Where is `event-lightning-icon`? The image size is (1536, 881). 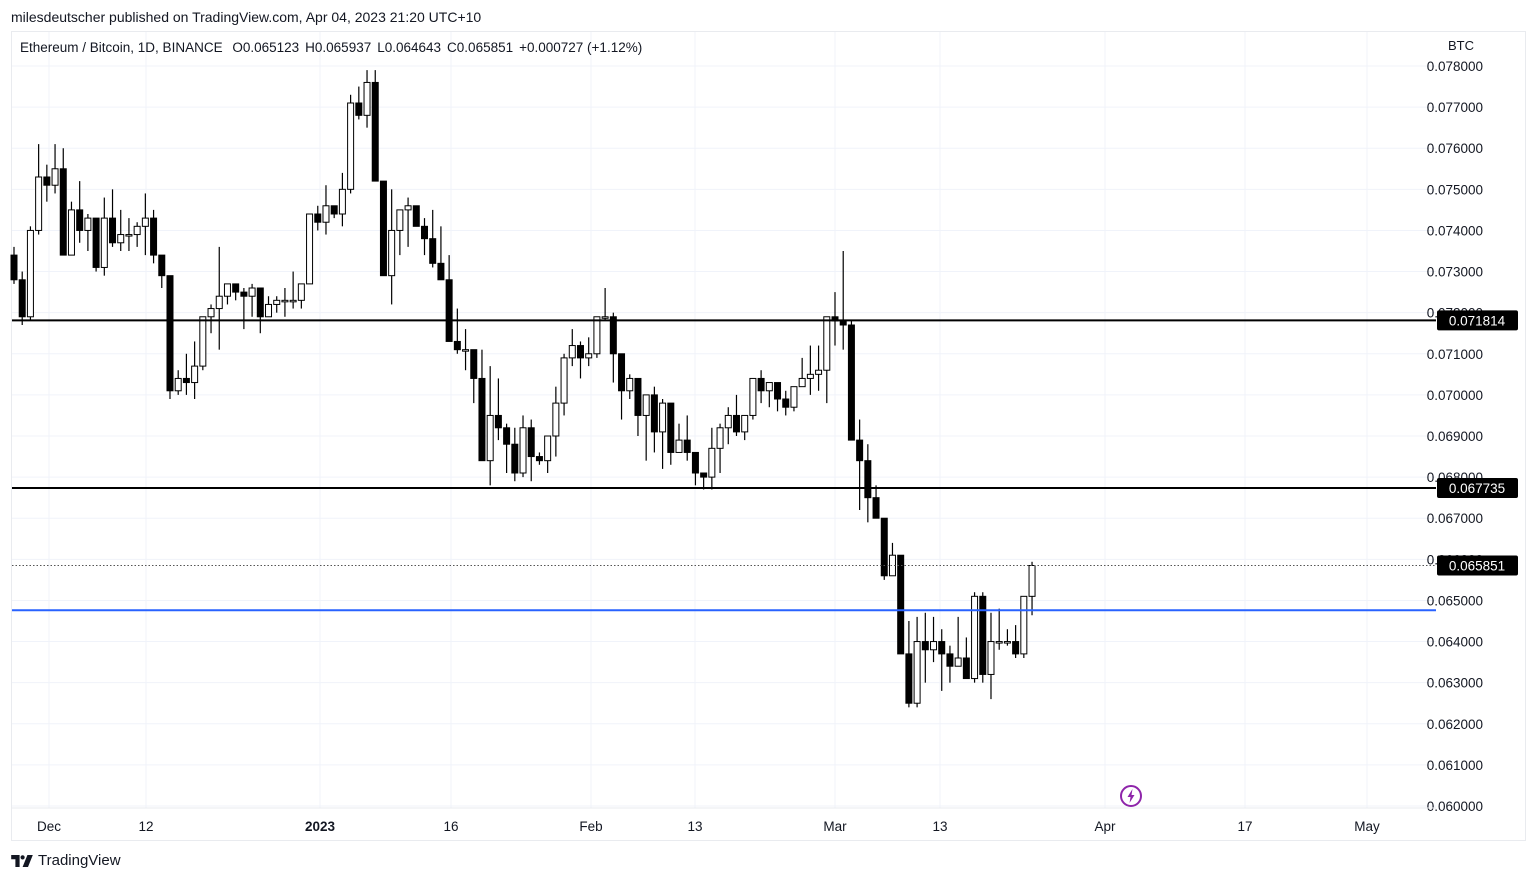 event-lightning-icon is located at coordinates (1131, 796).